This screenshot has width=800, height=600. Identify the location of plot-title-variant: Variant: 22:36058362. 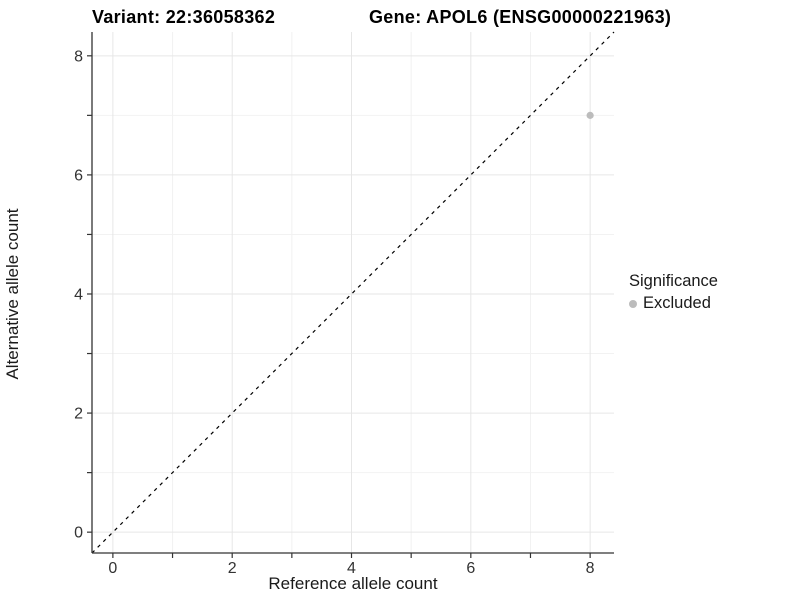
(184, 17).